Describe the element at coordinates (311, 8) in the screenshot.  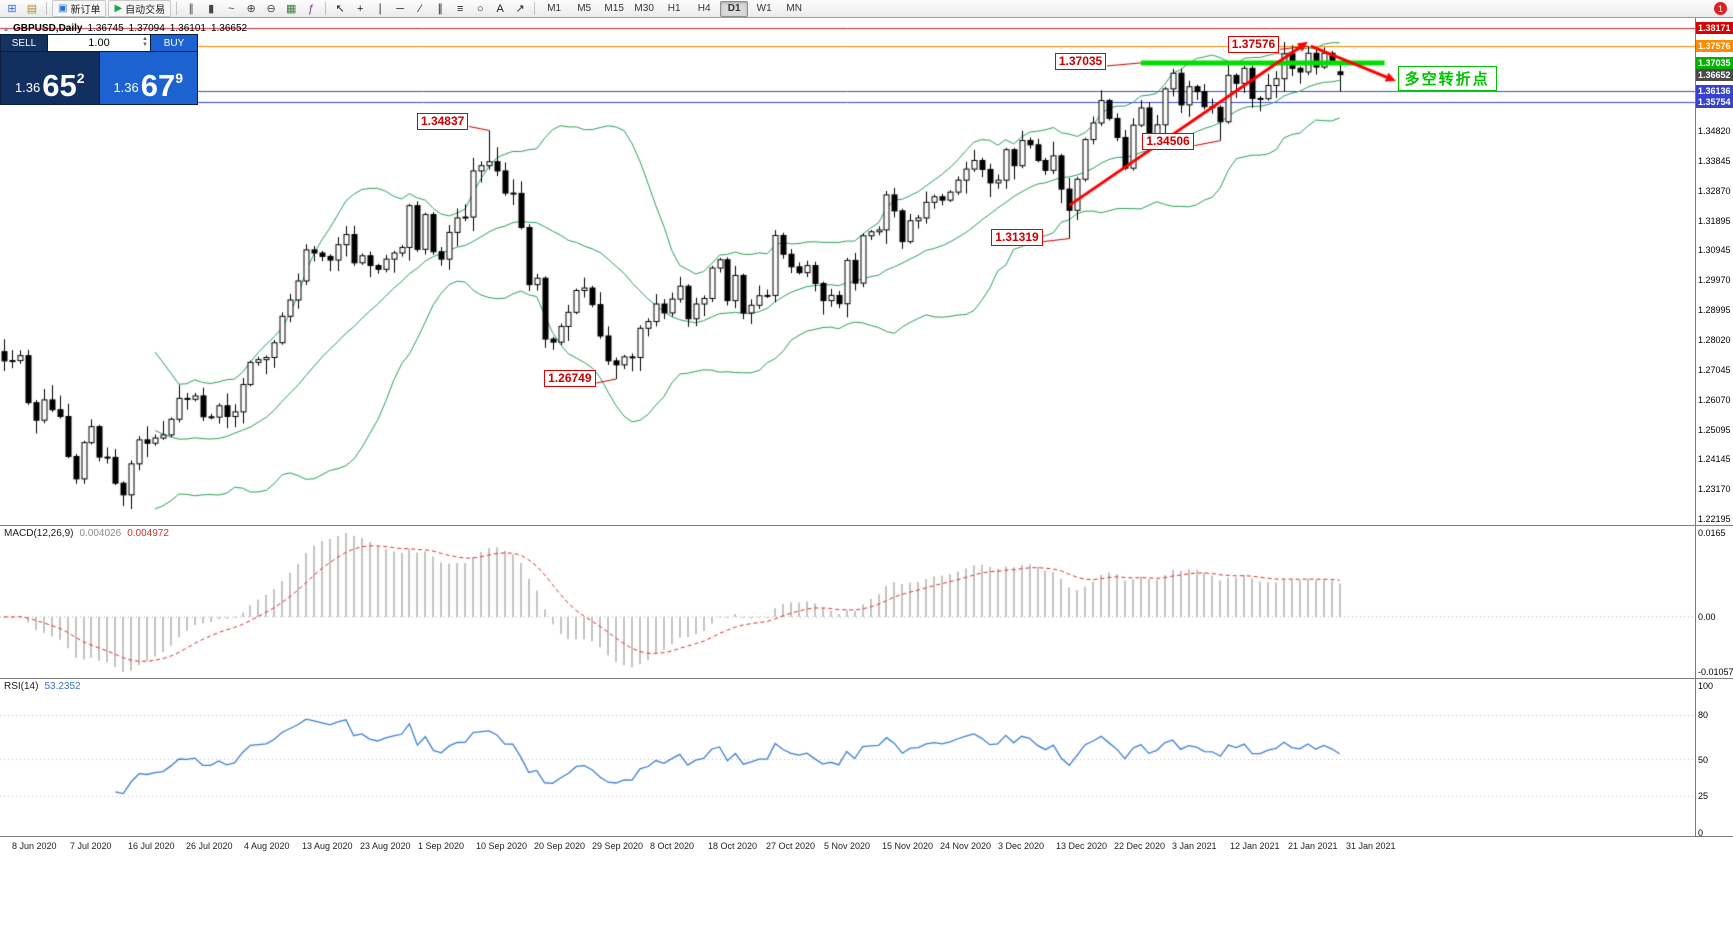
I see `indicators-icon: ƒ` at that location.